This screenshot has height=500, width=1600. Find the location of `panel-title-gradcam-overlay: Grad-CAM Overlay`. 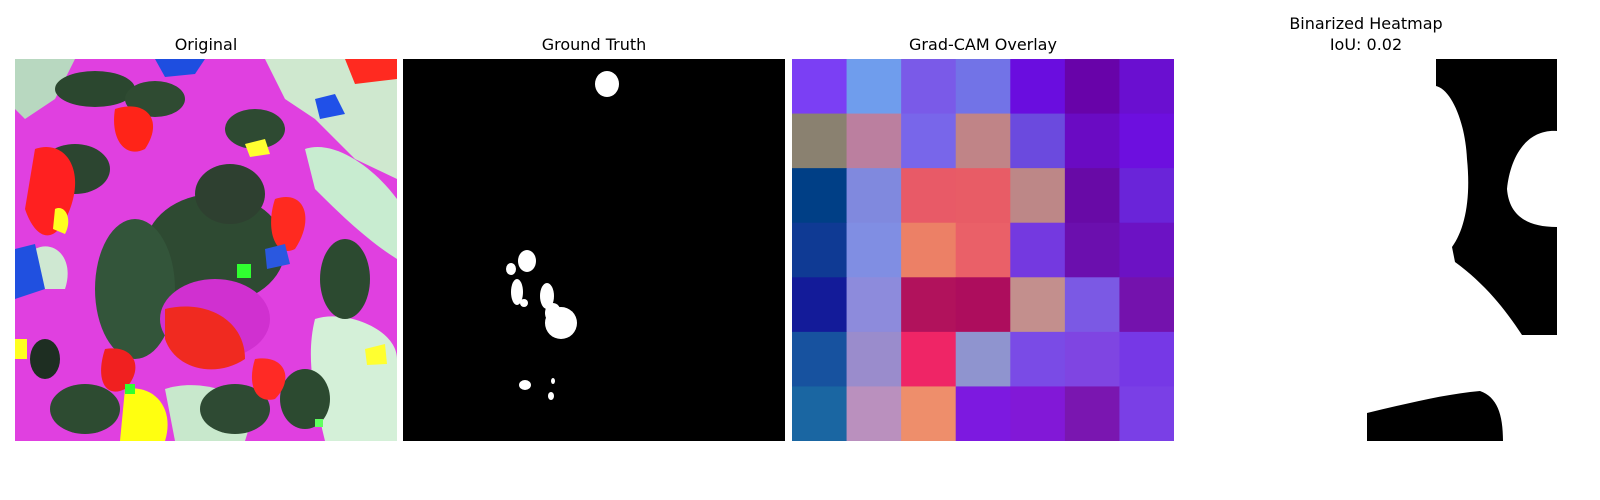

panel-title-gradcam-overlay: Grad-CAM Overlay is located at coordinates (983, 44).